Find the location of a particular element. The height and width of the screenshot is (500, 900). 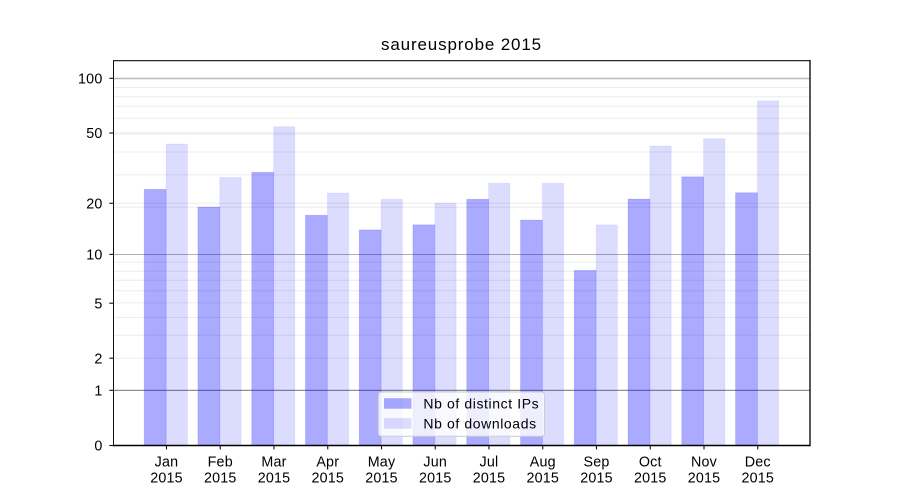

svg-text: Jan is located at coordinates (167, 463).